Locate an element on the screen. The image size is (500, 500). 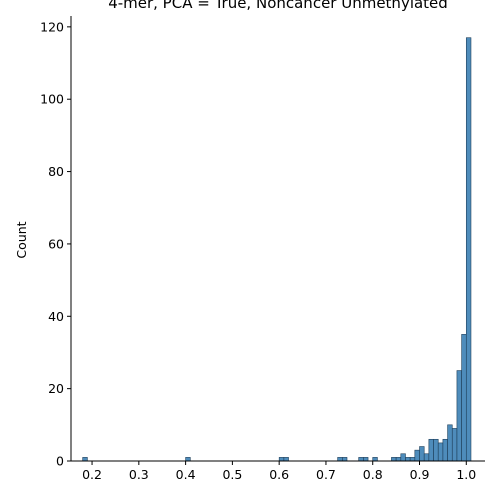
y-ticks-group: 0 20 40 60 80 100 120 is located at coordinates (55, 244).